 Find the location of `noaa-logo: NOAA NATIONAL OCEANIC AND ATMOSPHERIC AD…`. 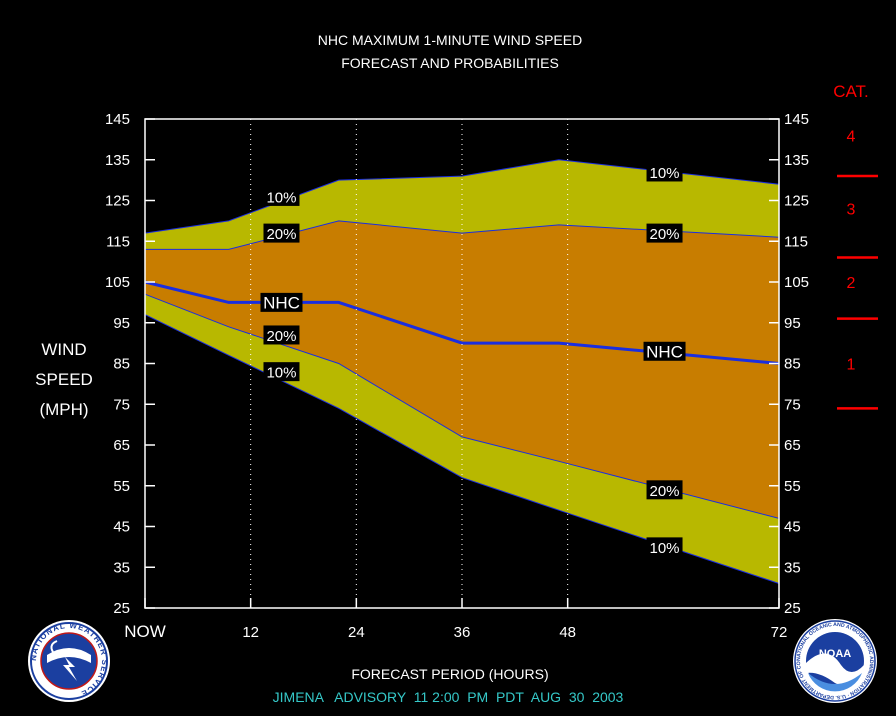

noaa-logo: NOAA NATIONAL OCEANIC AND ATMOSPHERIC AD… is located at coordinates (835, 661).